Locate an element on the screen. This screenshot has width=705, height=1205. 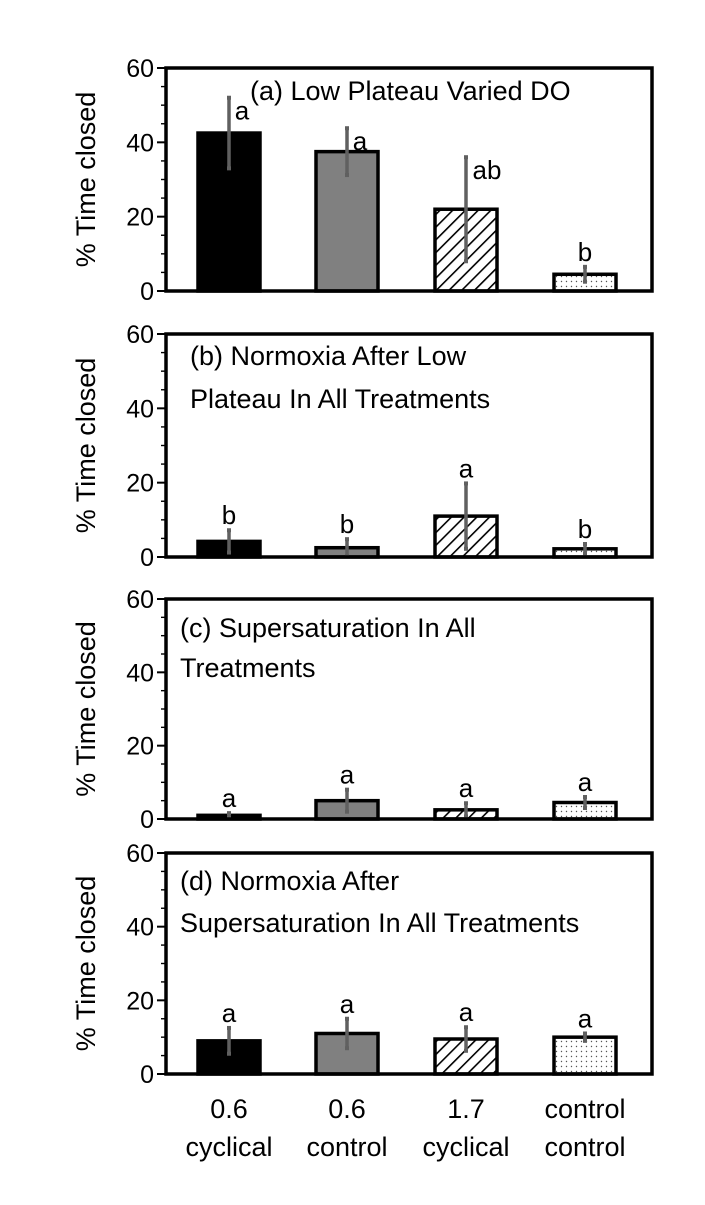
panel-title: (b) Normoxia After Low is located at coordinates (328, 356).